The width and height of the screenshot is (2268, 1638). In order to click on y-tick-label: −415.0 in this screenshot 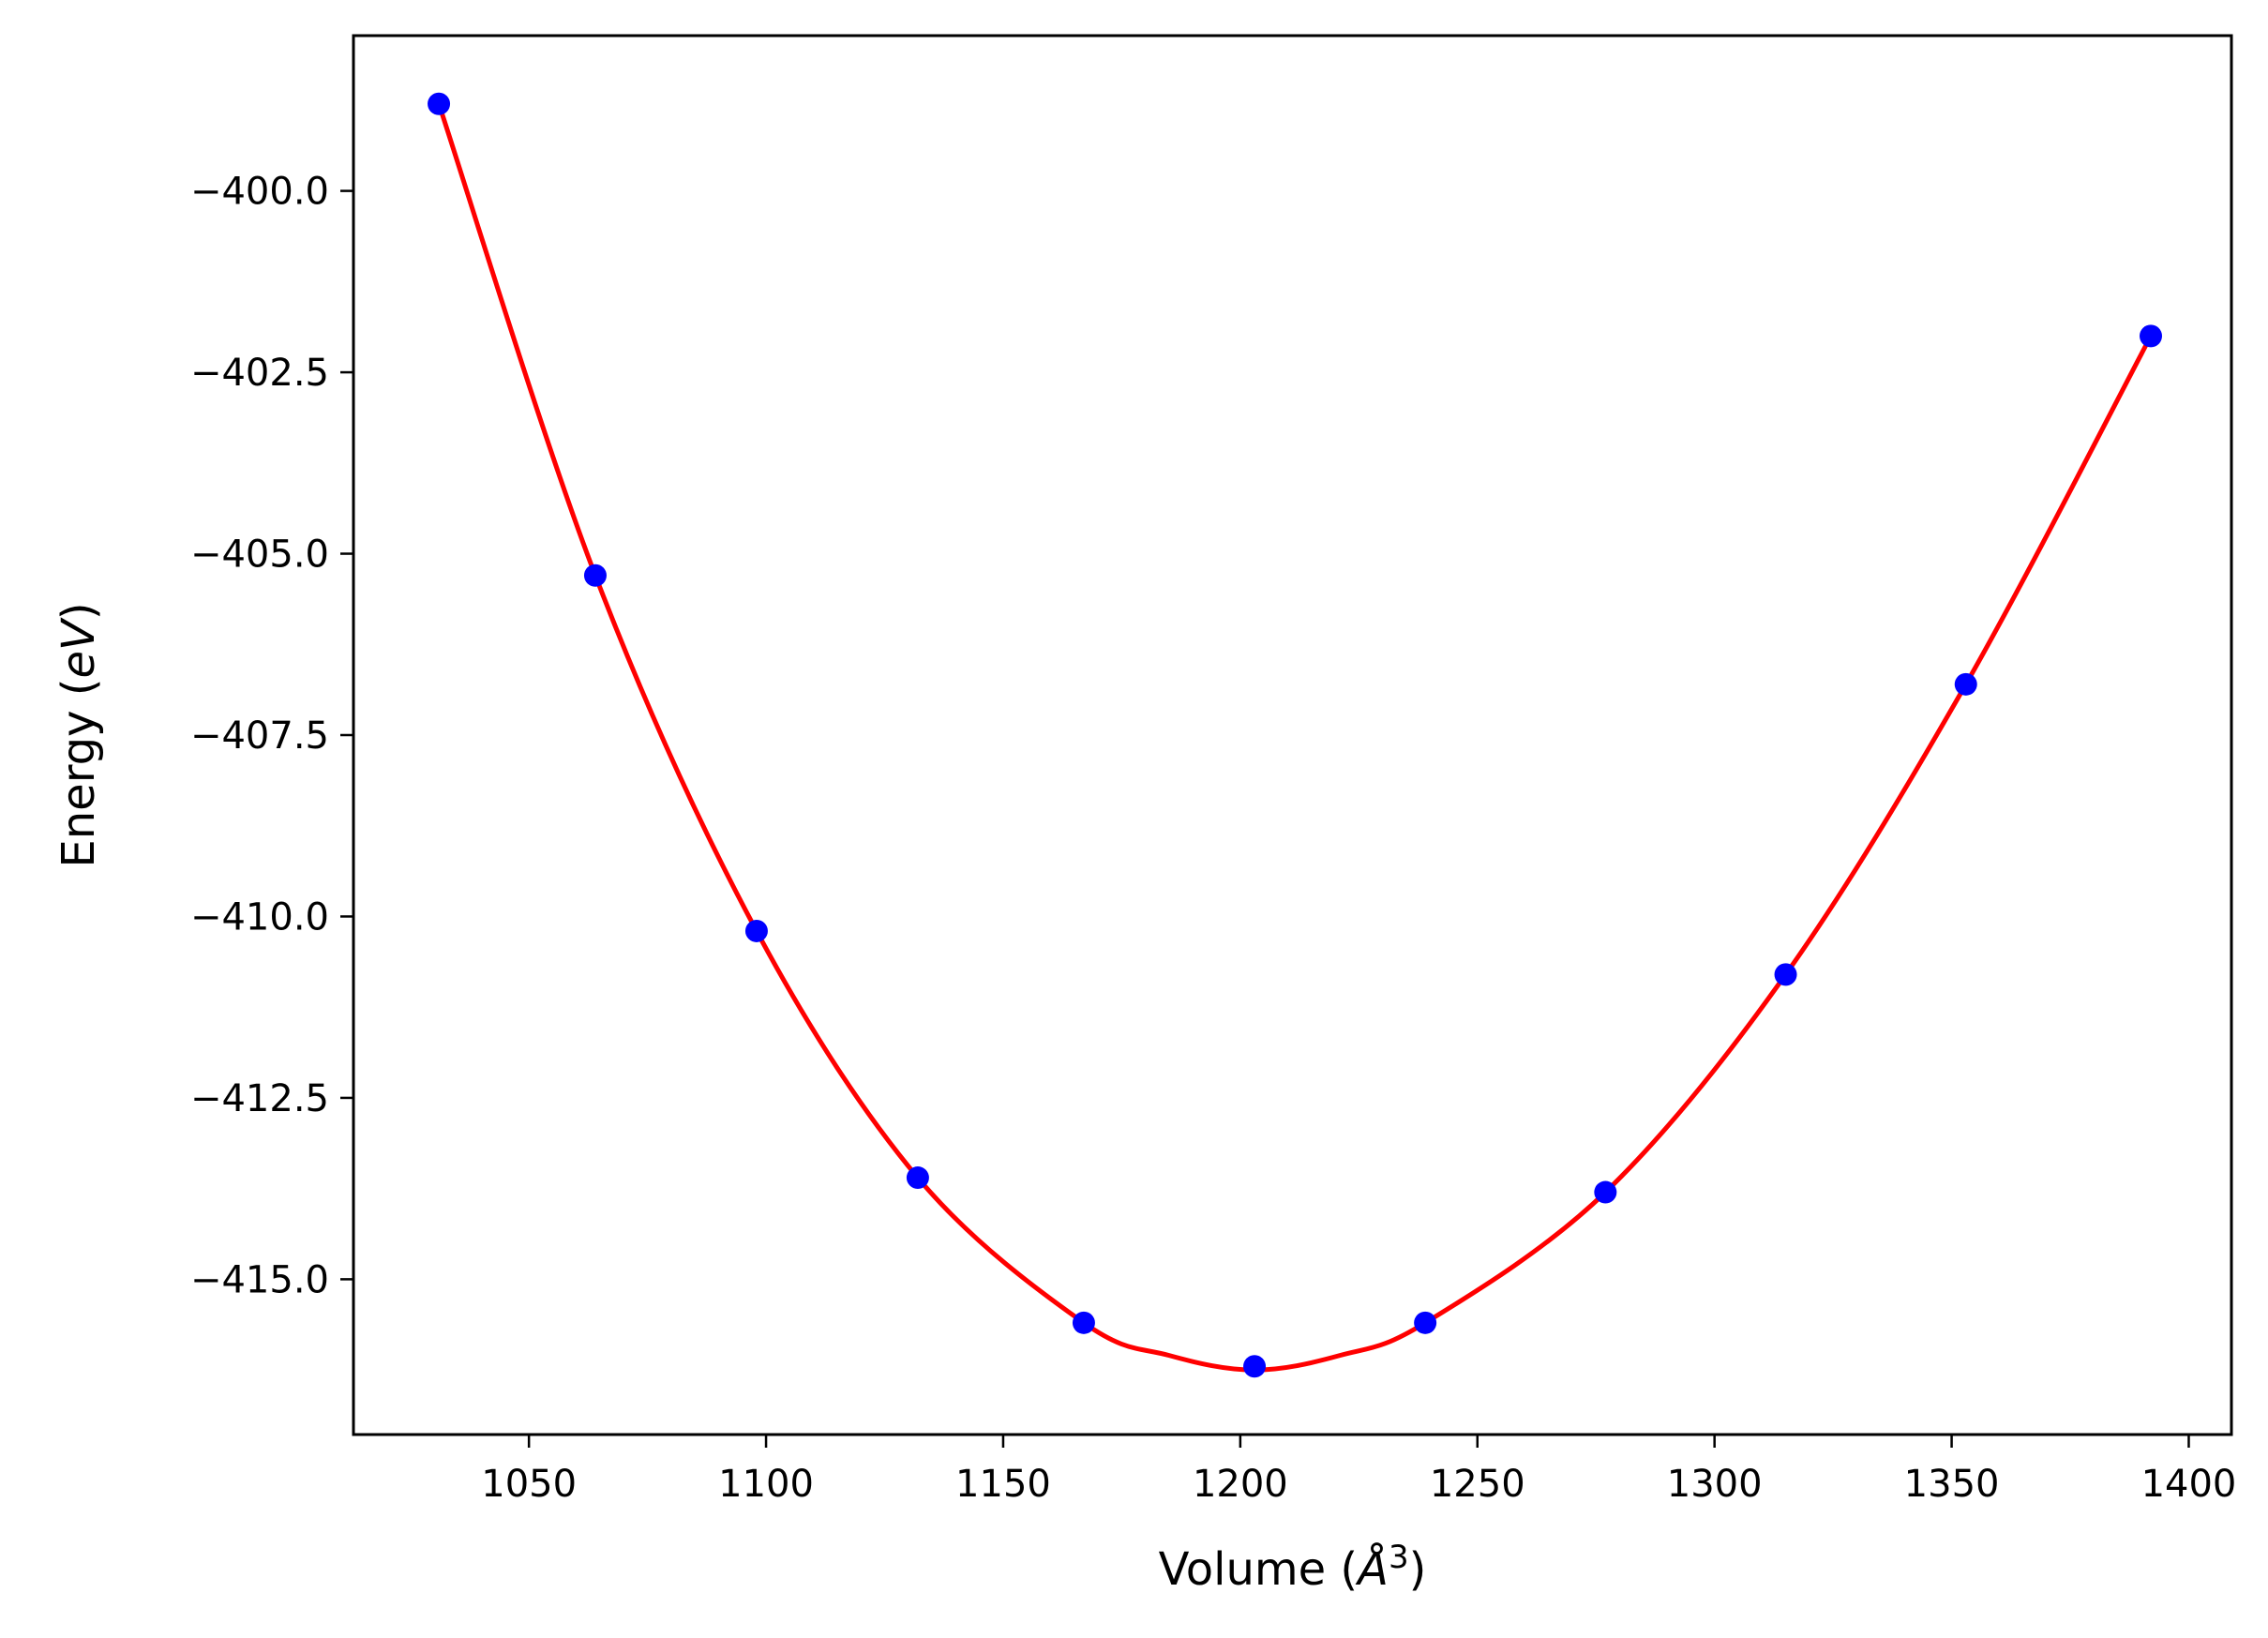, I will do `click(259, 1279)`.